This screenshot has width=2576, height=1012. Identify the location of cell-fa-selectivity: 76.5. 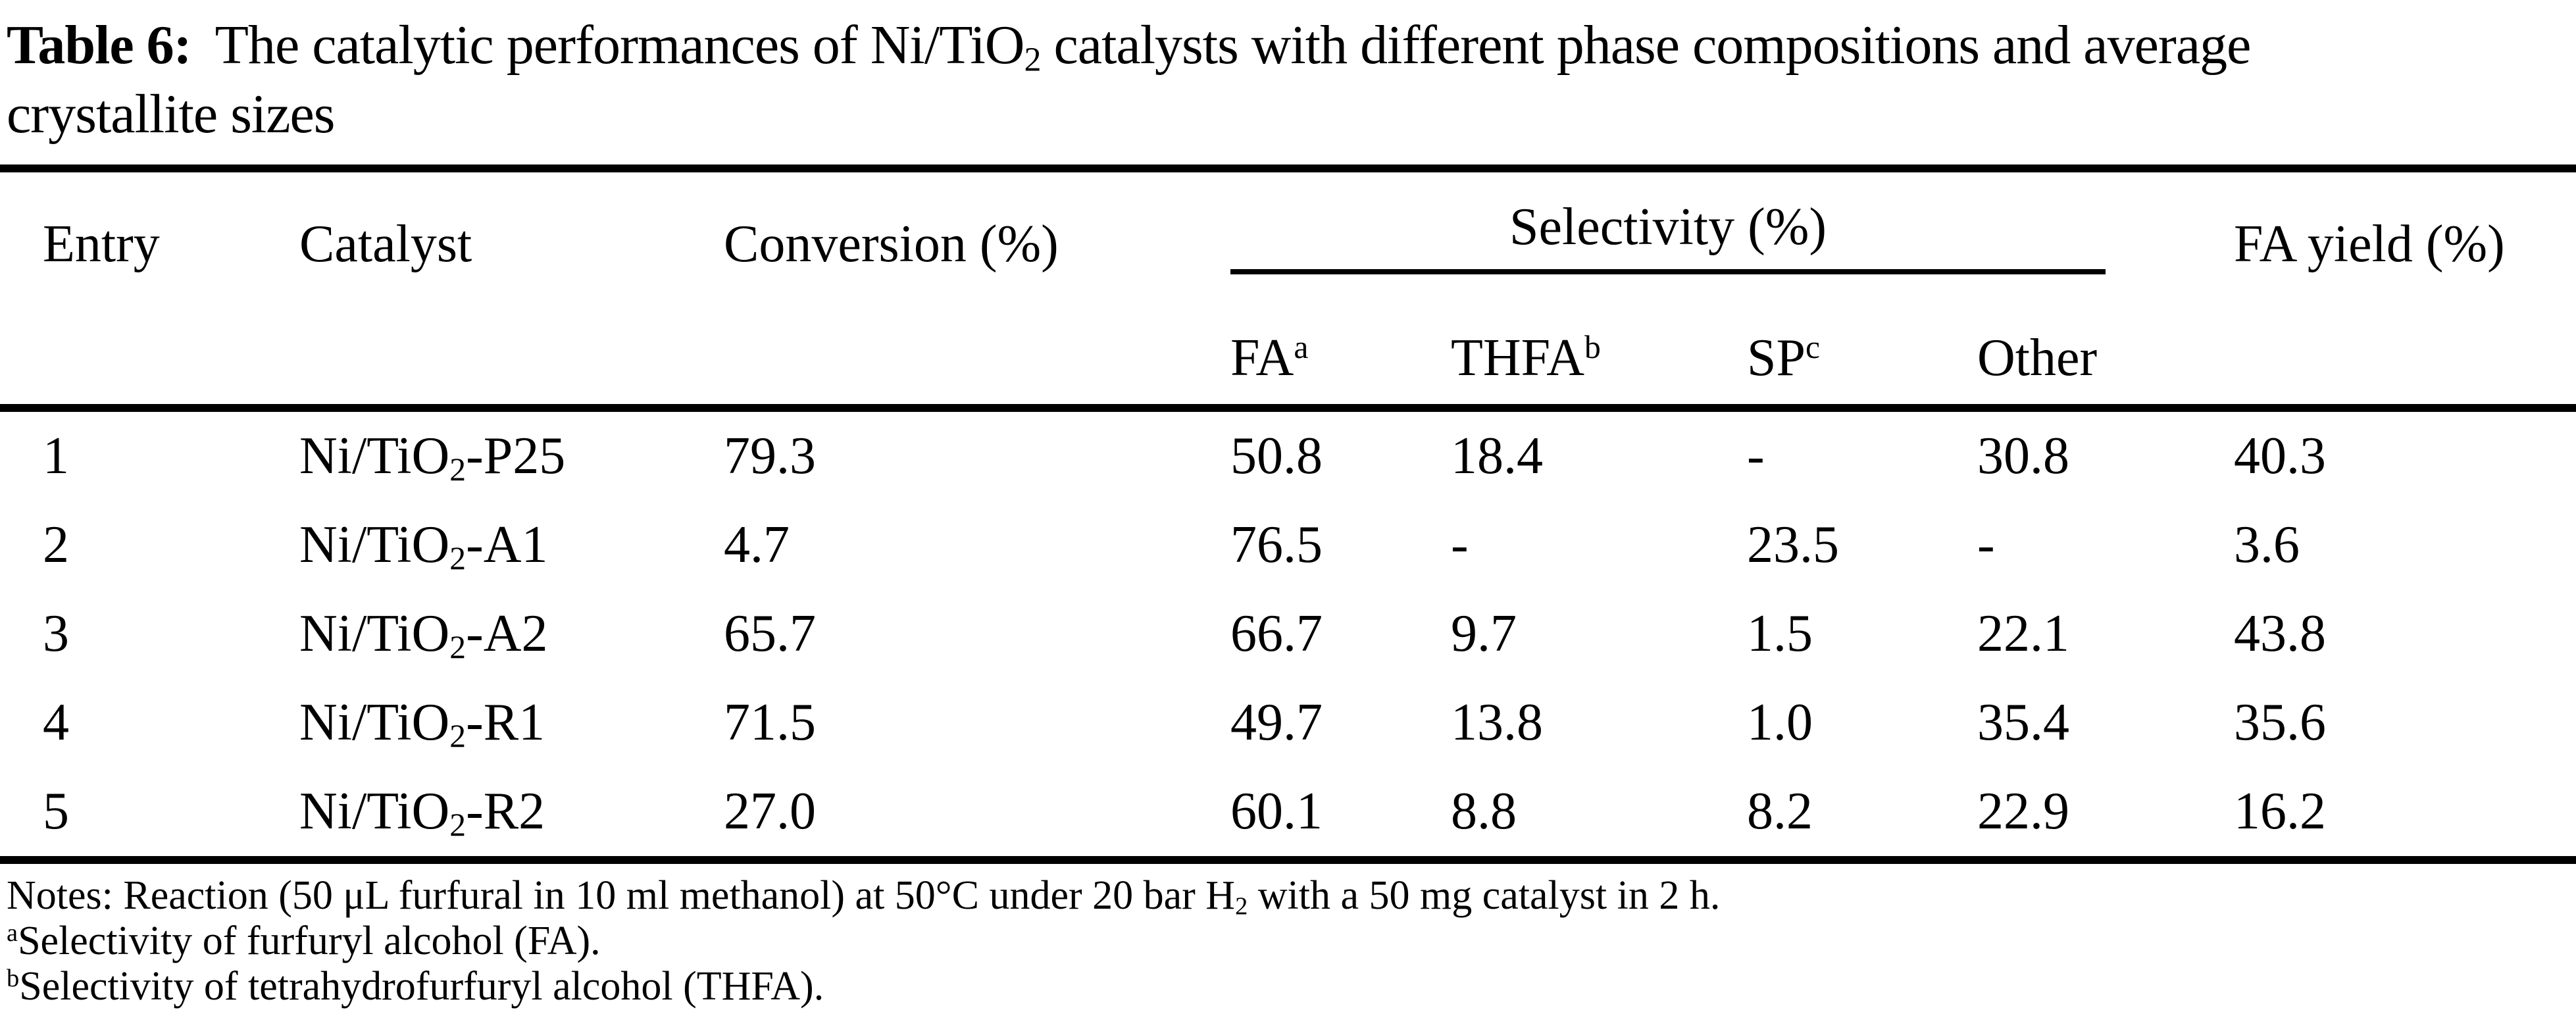
(1277, 545).